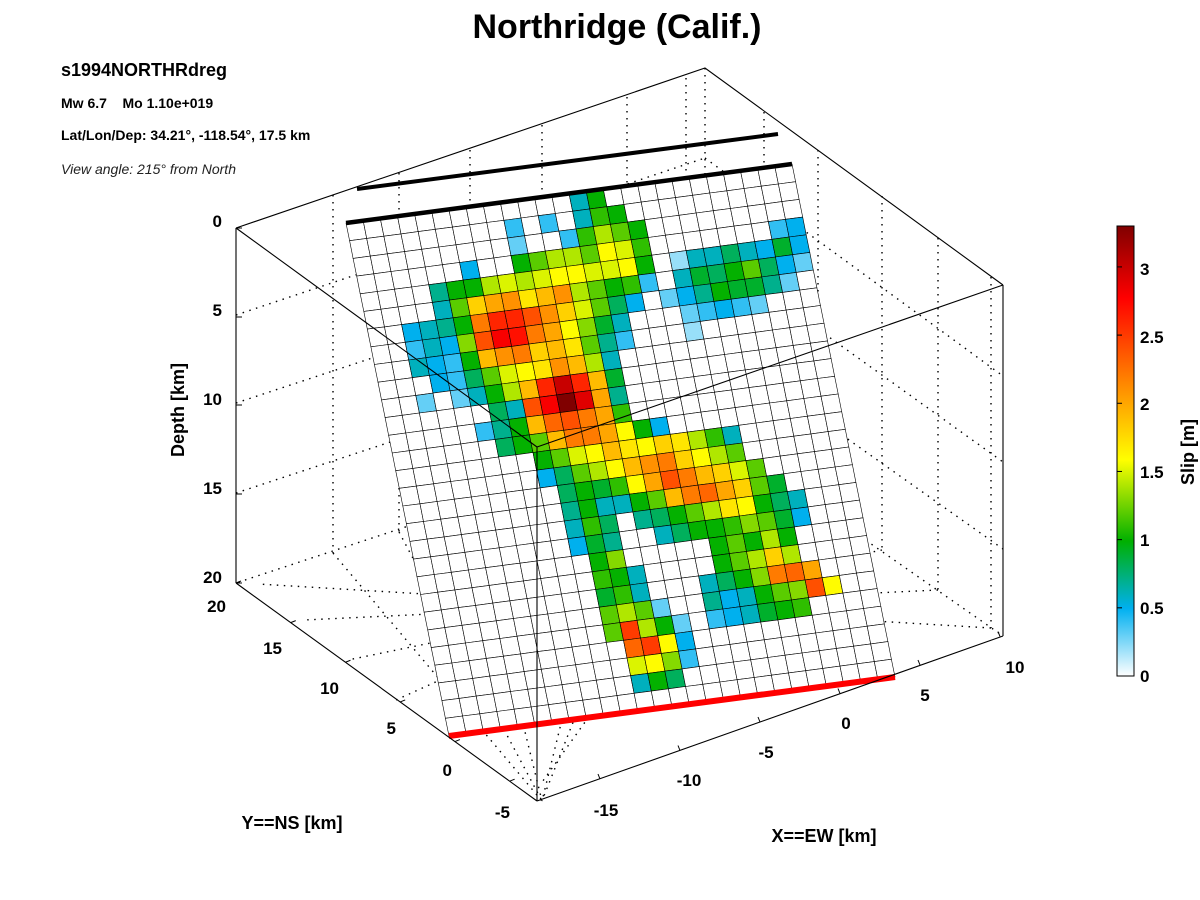 This screenshot has height=900, width=1200. I want to click on ew-tick-label: -5, so click(765, 752).